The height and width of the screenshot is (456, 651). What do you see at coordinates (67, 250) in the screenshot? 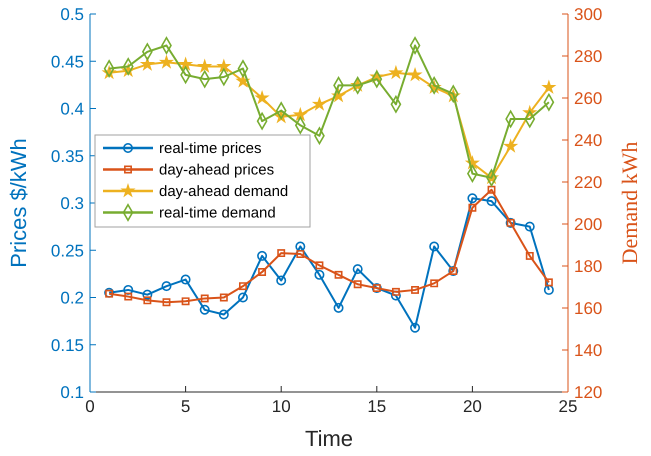
I see `y-tick-label: 0.25` at bounding box center [67, 250].